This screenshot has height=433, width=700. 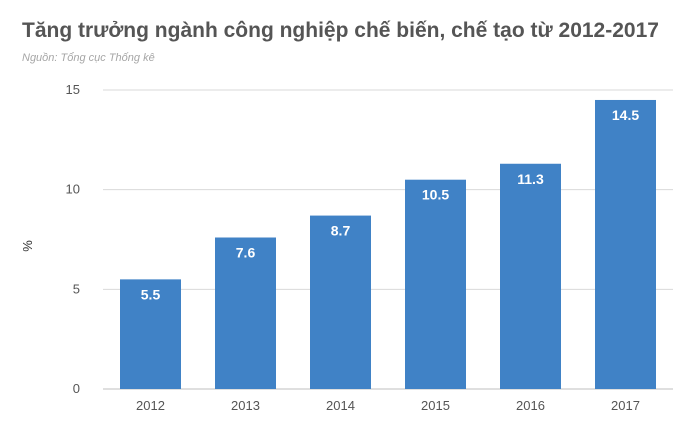 I want to click on bar-value-label-2015: 10.5, so click(x=435, y=195).